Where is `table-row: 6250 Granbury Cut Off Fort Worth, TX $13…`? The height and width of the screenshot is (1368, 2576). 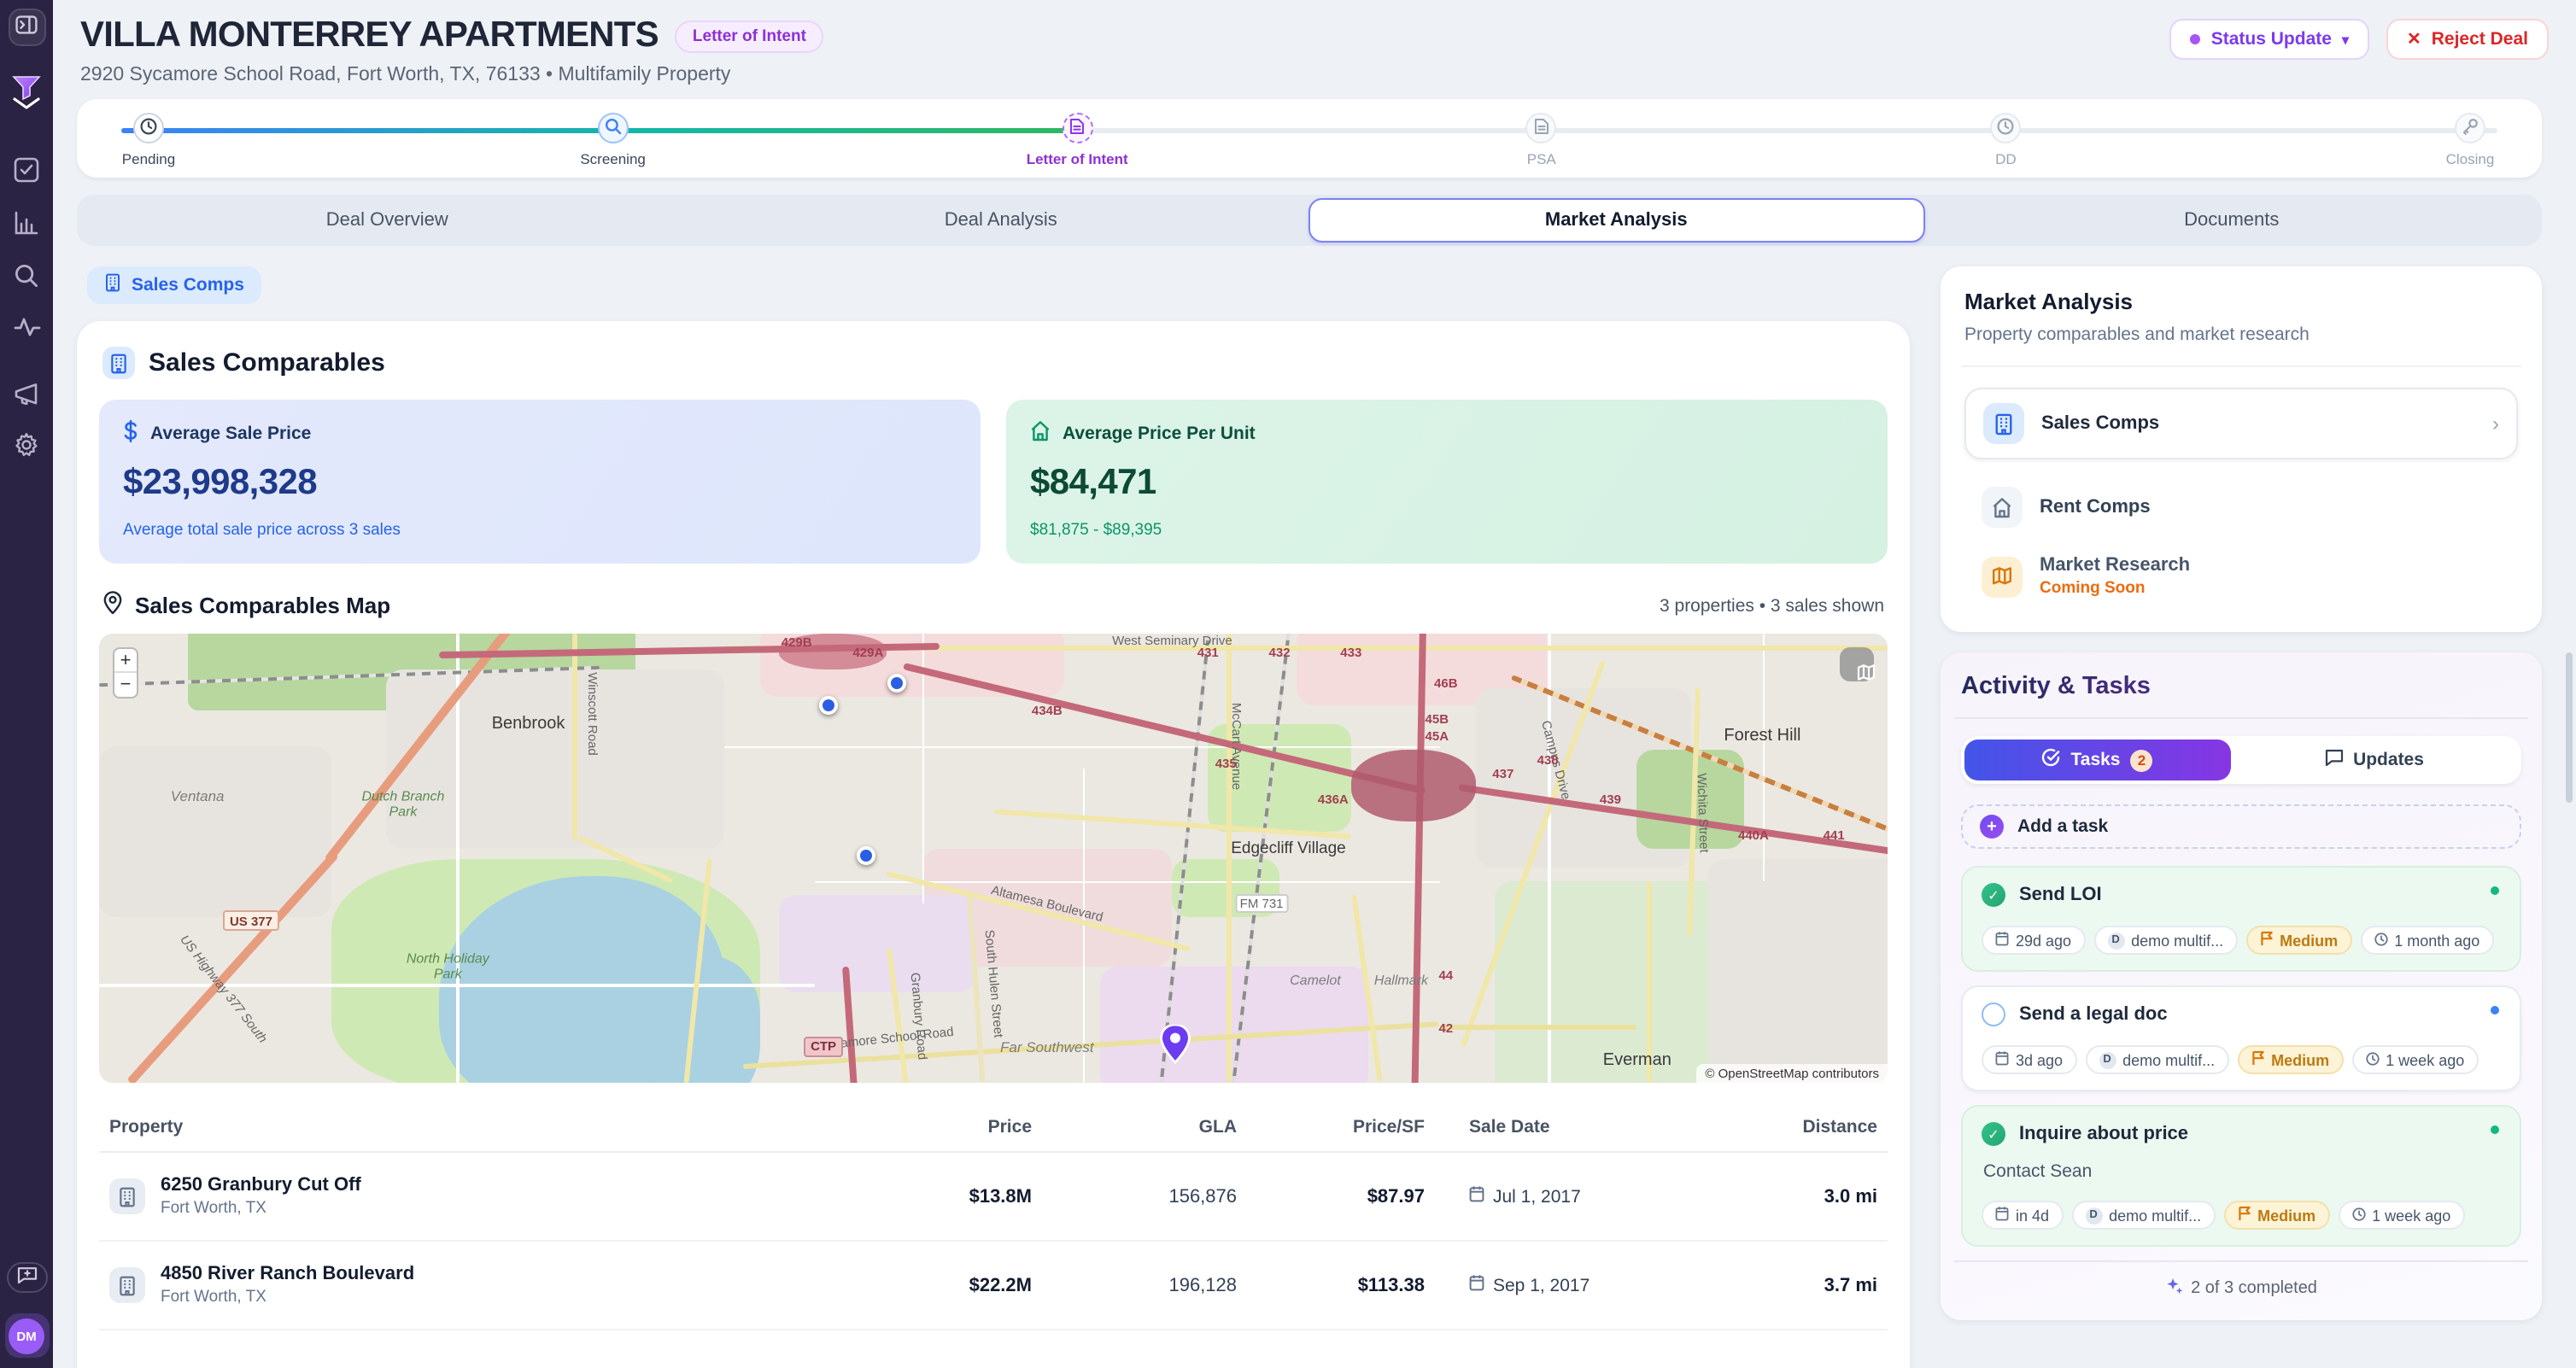
table-row: 6250 Granbury Cut Off Fort Worth, TX $13… is located at coordinates (993, 1197).